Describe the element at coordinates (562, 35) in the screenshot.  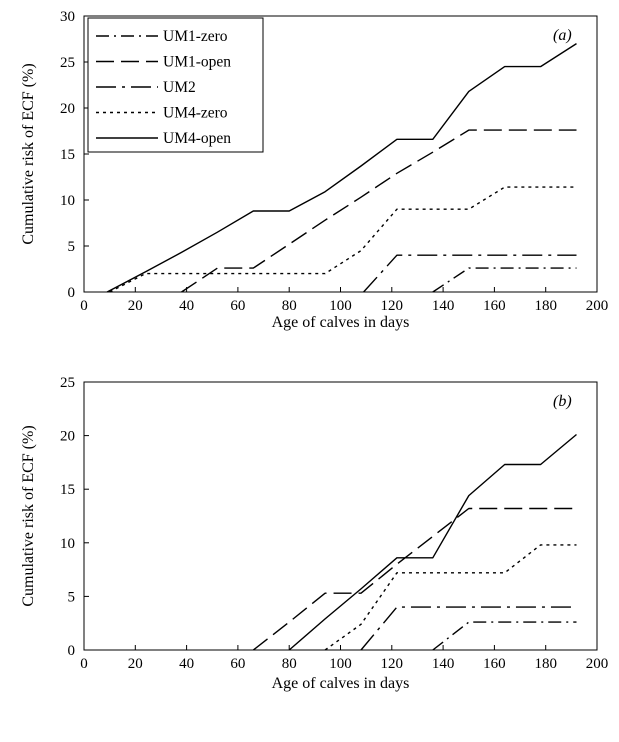
I see `panel-label: (a)` at that location.